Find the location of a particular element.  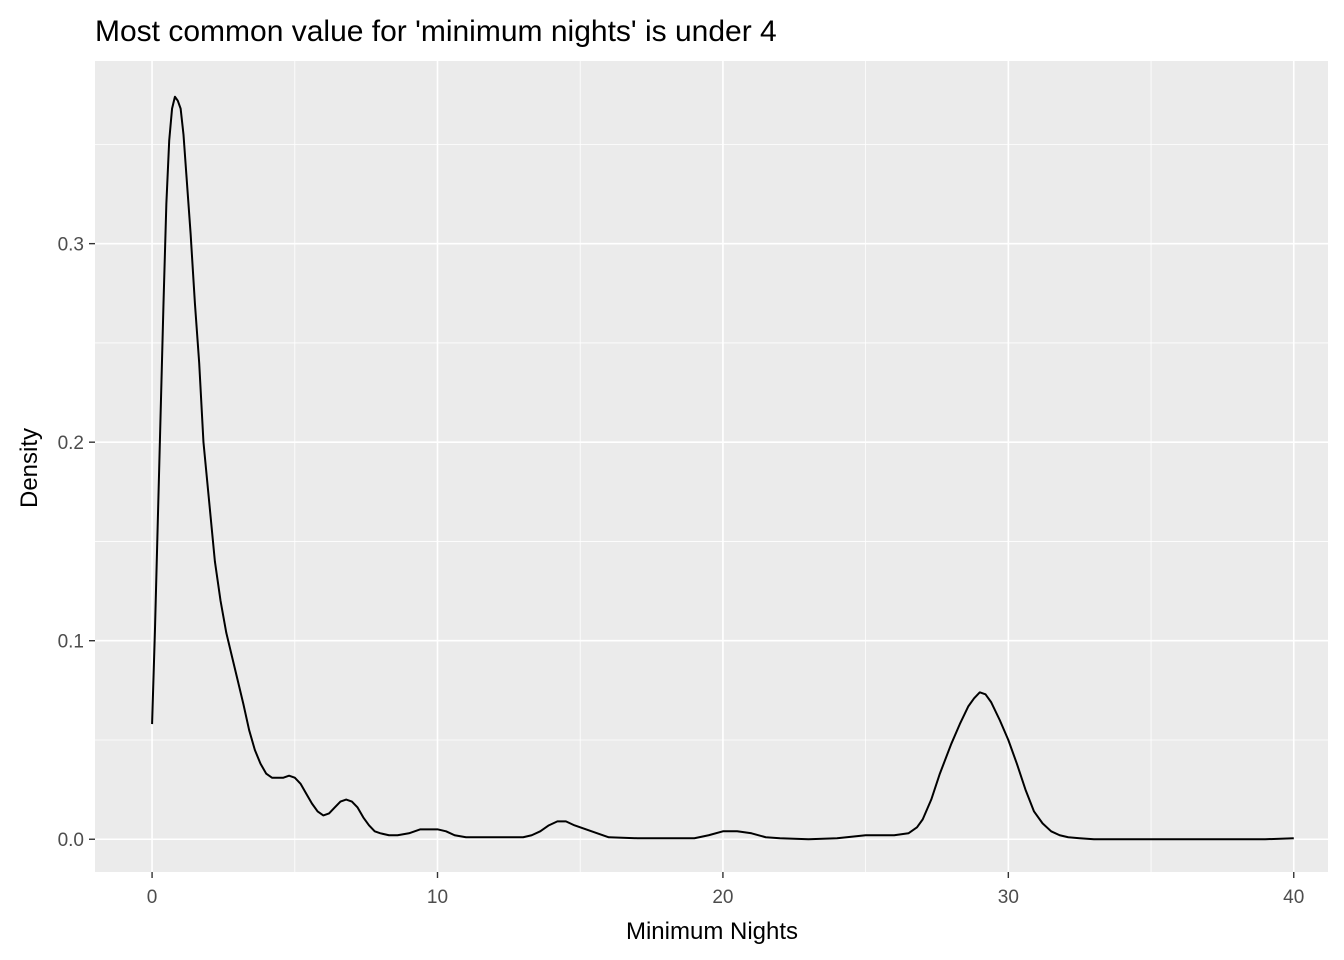

y-axis-ticks: 0.0 0.1 0.2 0.3 is located at coordinates (76, 543).